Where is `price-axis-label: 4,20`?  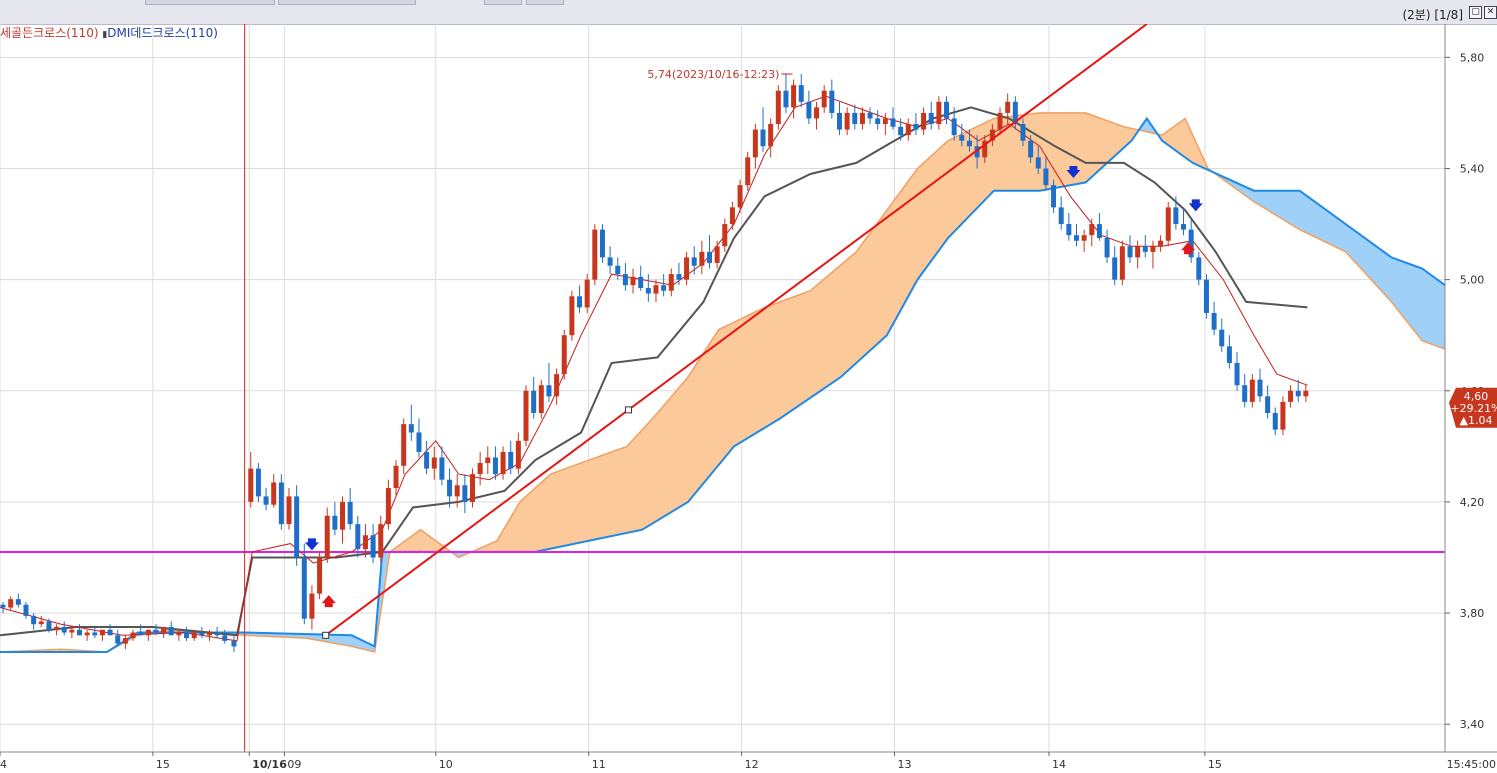 price-axis-label: 4,20 is located at coordinates (1472, 502).